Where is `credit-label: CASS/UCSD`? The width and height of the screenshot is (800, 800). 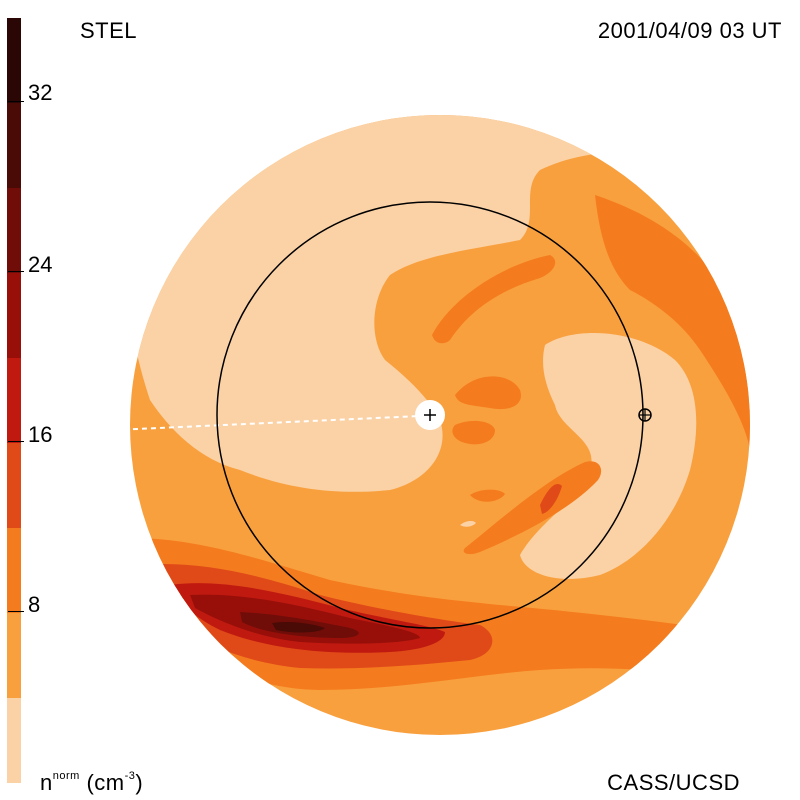 credit-label: CASS/UCSD is located at coordinates (673, 782).